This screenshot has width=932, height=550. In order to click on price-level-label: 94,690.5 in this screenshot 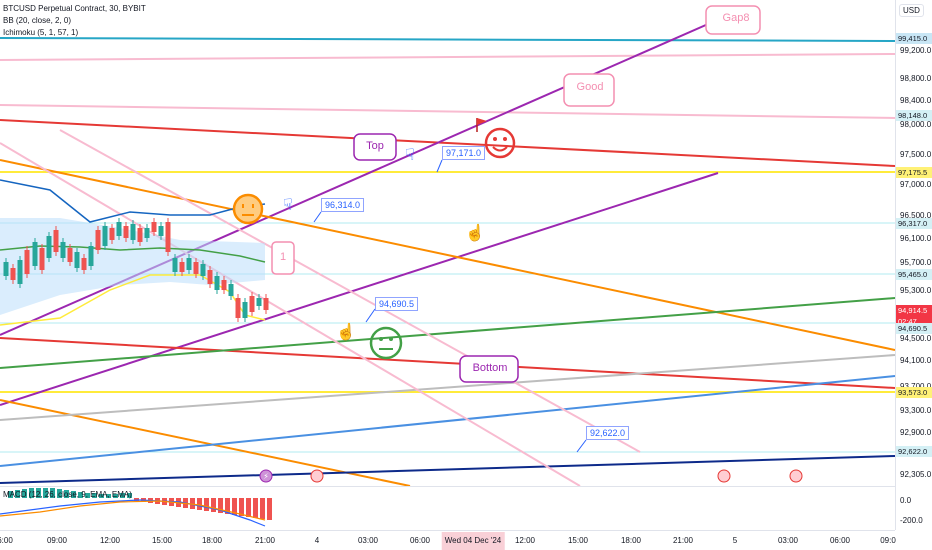, I will do `click(914, 328)`.